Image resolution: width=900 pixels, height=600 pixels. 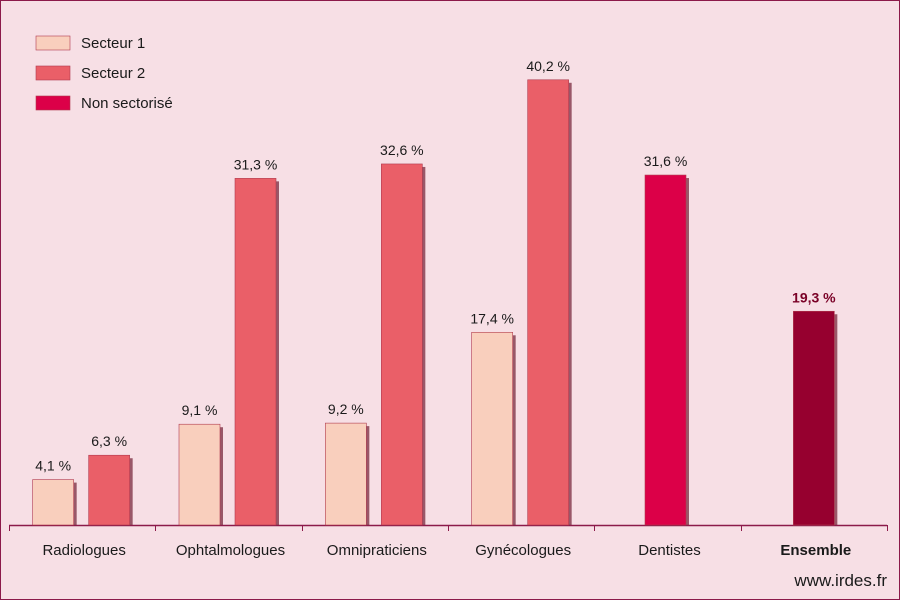 I want to click on bar-secteur-1-ophtalmologues, so click(x=199, y=474).